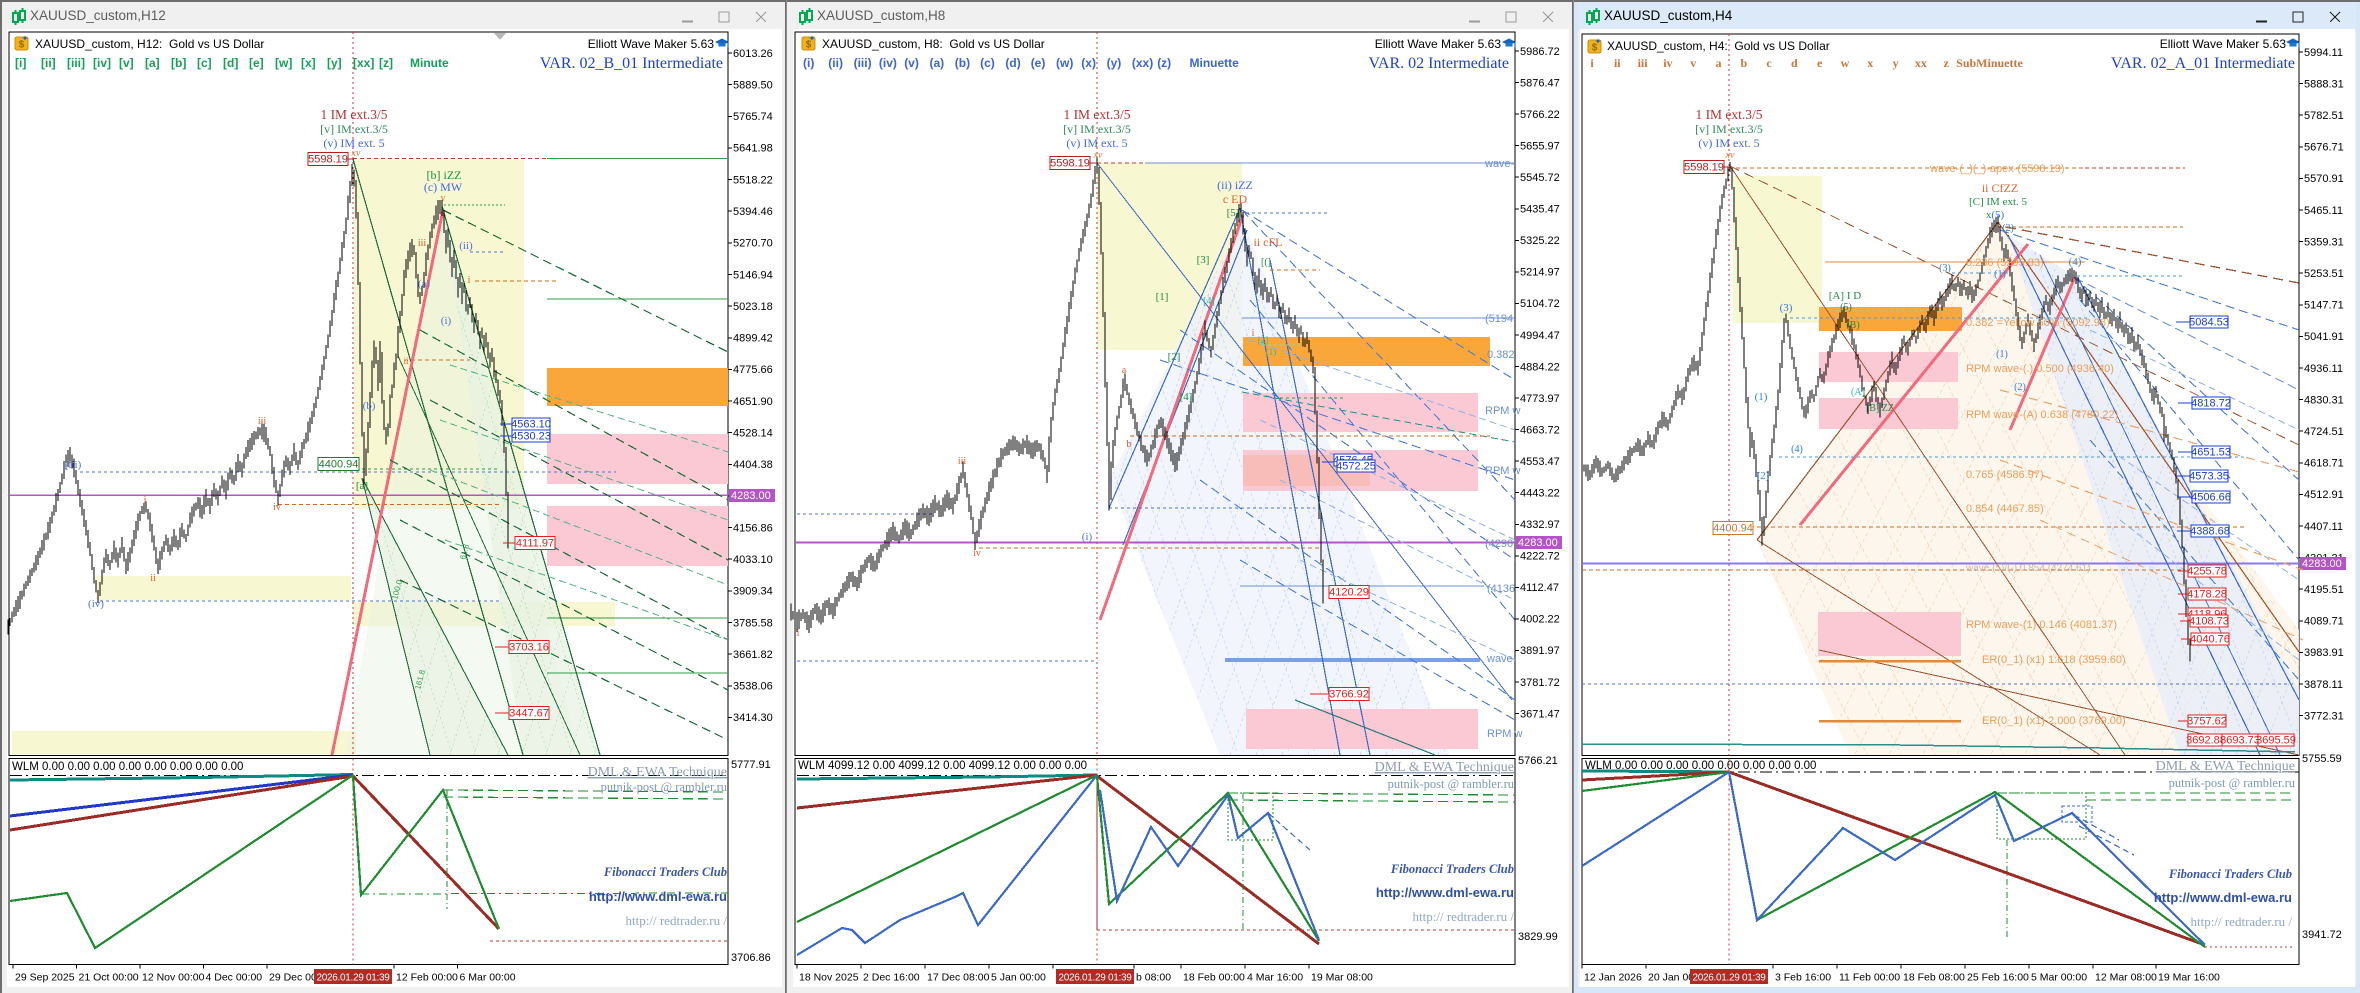 The image size is (2360, 993). What do you see at coordinates (1852, 325) in the screenshot?
I see `svg-text: (B)` at bounding box center [1852, 325].